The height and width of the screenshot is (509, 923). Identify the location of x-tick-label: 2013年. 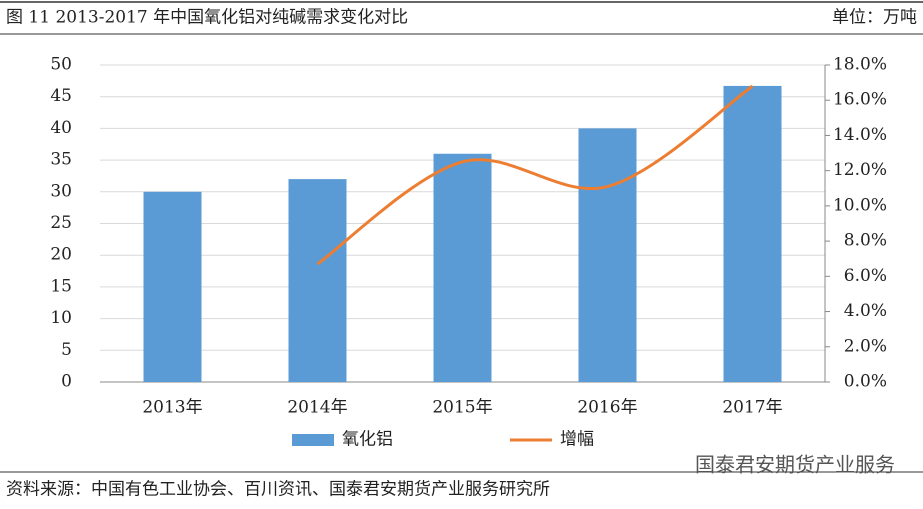
(172, 408).